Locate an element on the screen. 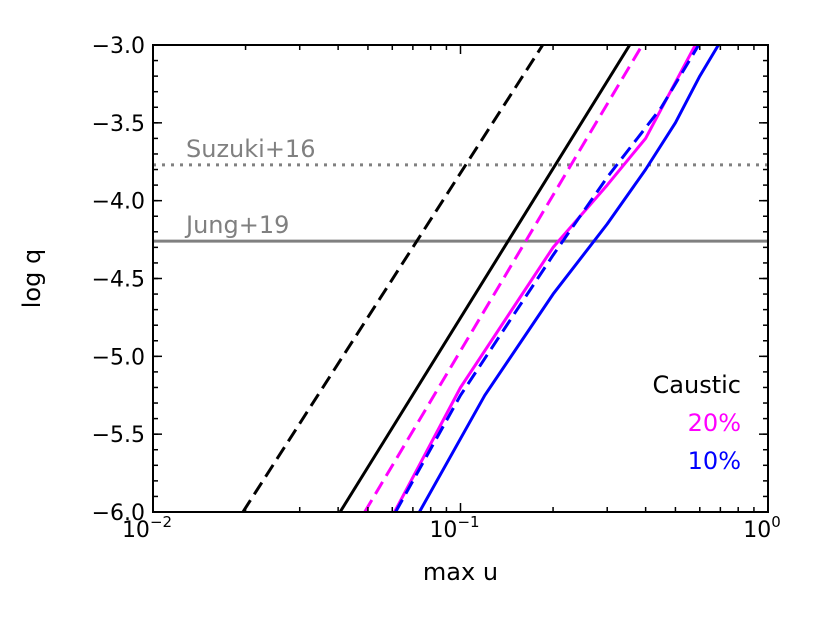 The width and height of the screenshot is (830, 623). y-tick-label: −5.5 is located at coordinates (118, 435).